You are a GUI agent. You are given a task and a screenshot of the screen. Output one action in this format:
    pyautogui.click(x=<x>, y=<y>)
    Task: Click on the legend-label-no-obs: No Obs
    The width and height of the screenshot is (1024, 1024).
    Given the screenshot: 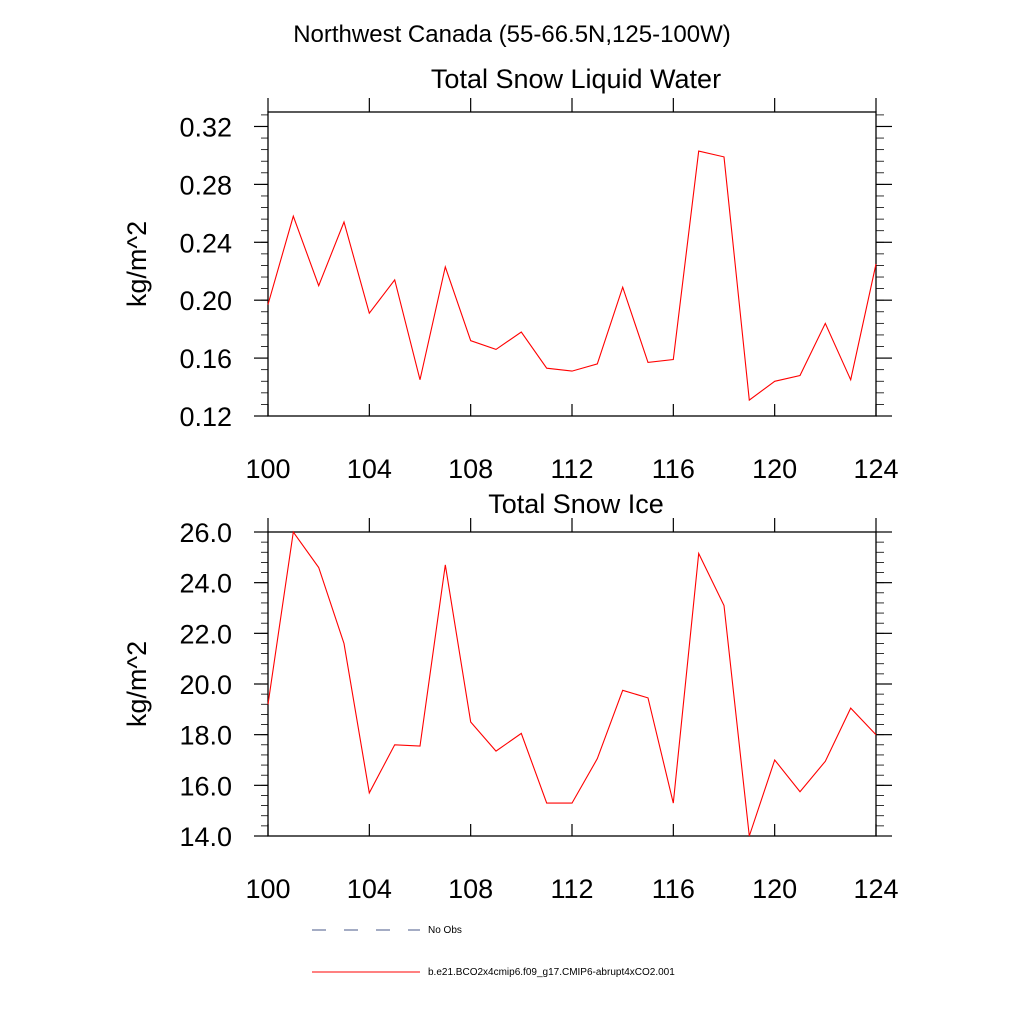 What is the action you would take?
    pyautogui.click(x=445, y=930)
    